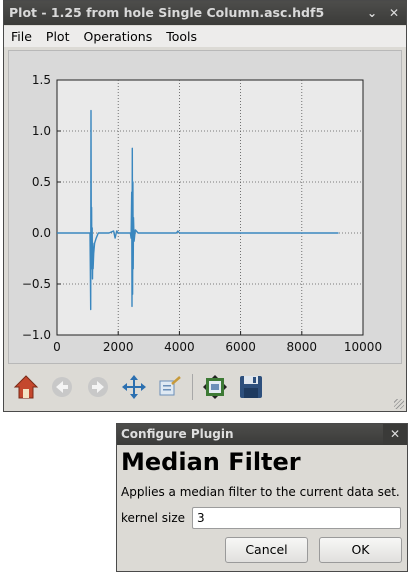  Describe the element at coordinates (41, 182) in the screenshot. I see `y-tick-label: 0.5` at that location.